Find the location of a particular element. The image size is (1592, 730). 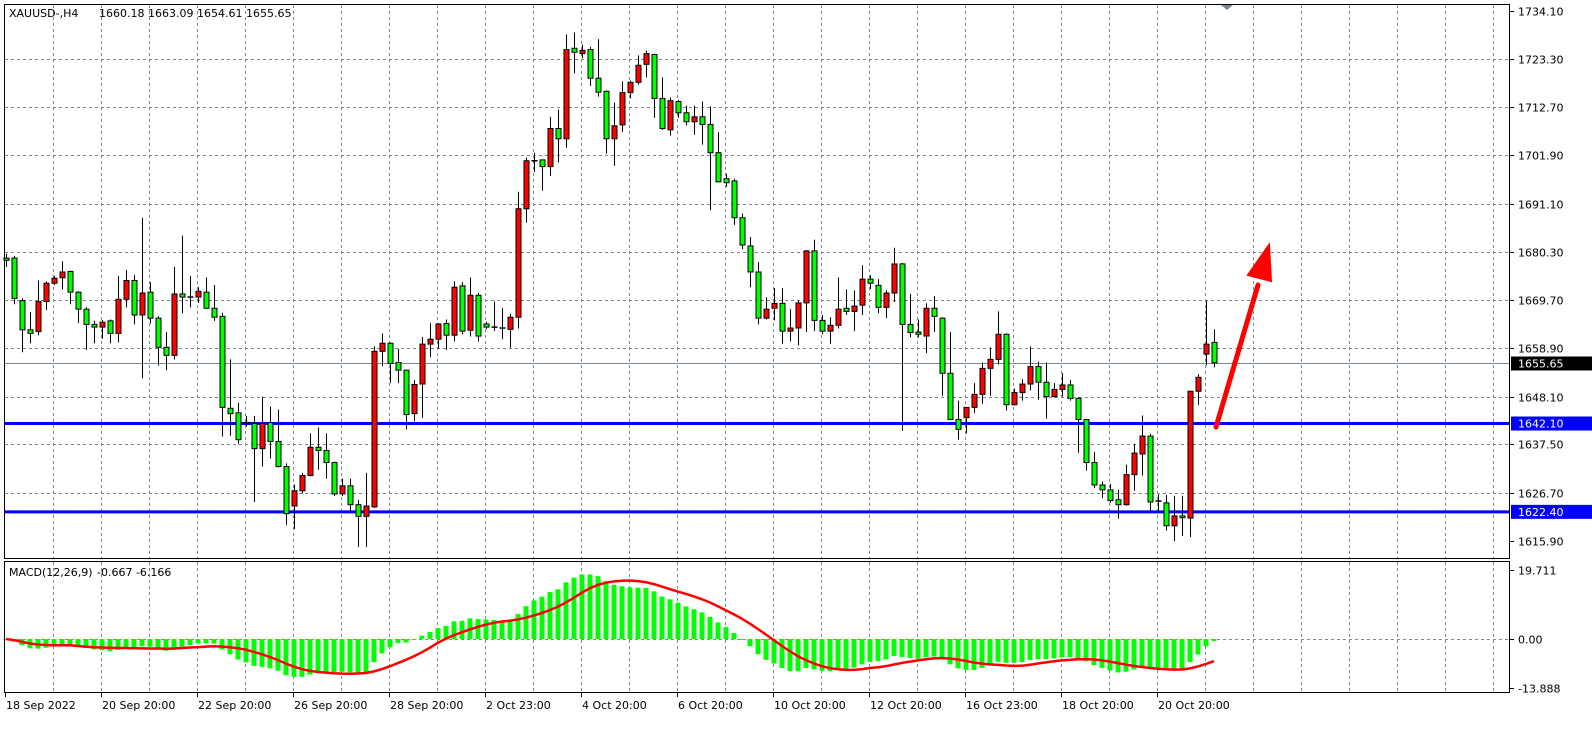

macd-axis-label: -13.888 is located at coordinates (1539, 689).